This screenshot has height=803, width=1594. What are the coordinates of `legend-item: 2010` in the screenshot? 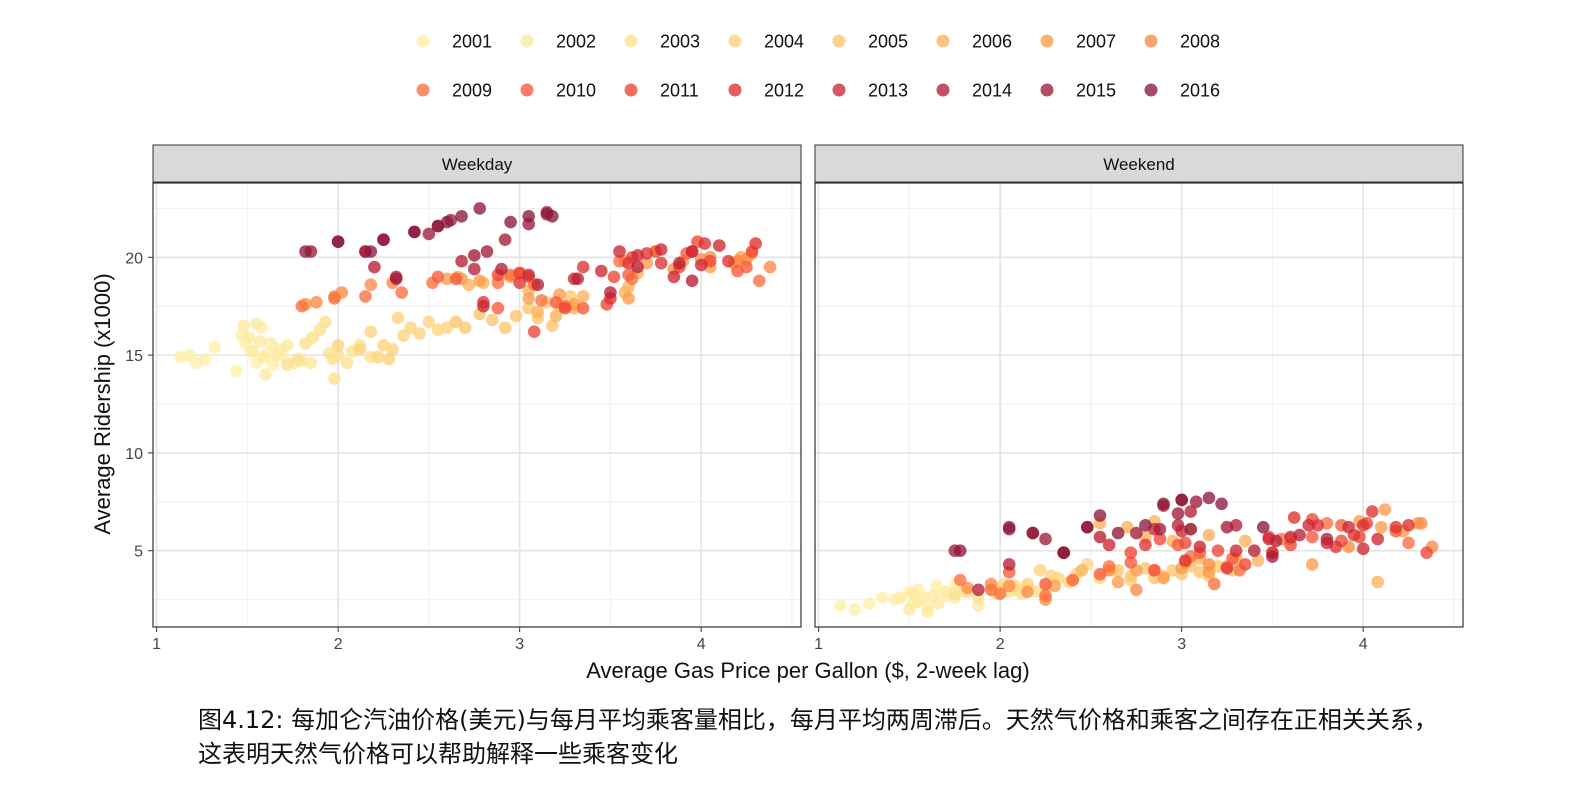 It's located at (558, 91).